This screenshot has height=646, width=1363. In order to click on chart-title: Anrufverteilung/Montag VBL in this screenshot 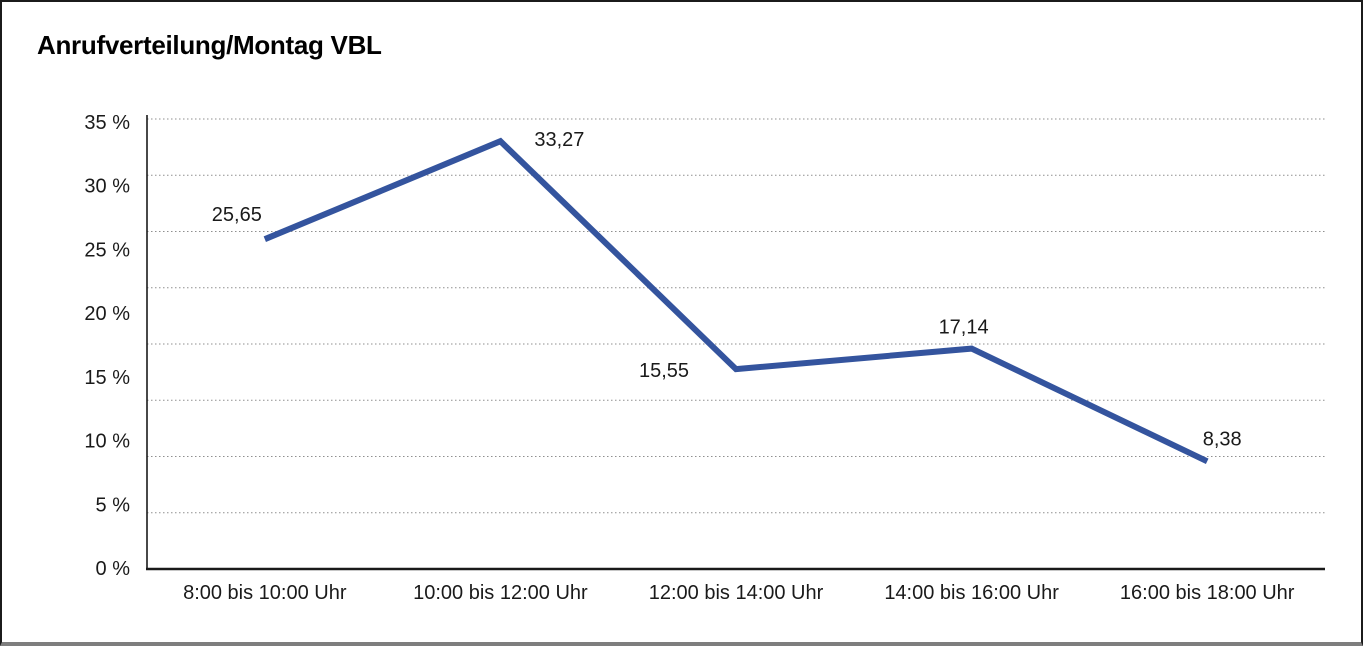, I will do `click(209, 45)`.